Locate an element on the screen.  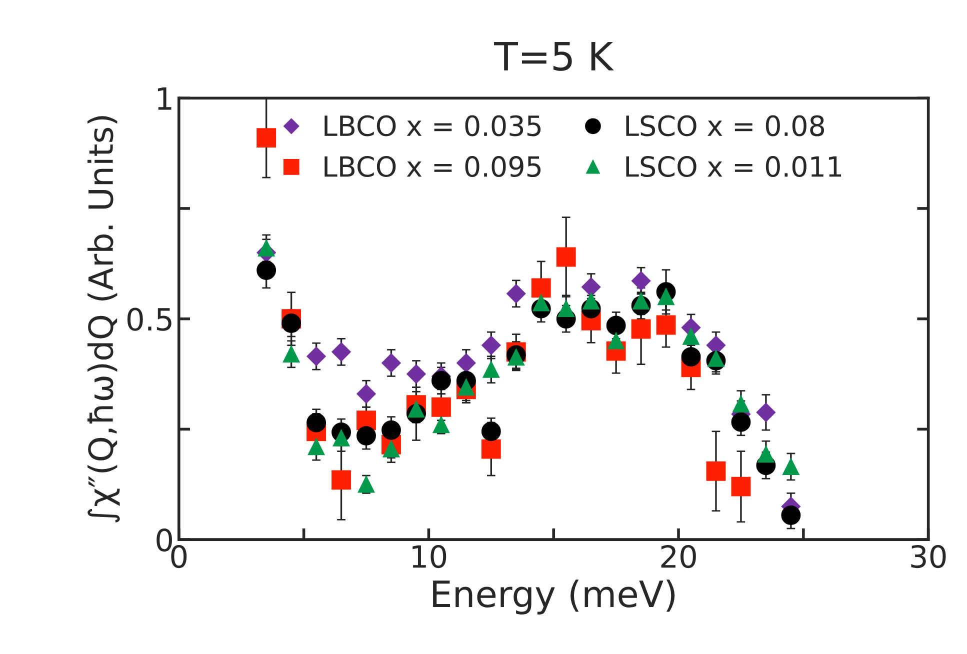
x-tick-label: 30 is located at coordinates (928, 556).